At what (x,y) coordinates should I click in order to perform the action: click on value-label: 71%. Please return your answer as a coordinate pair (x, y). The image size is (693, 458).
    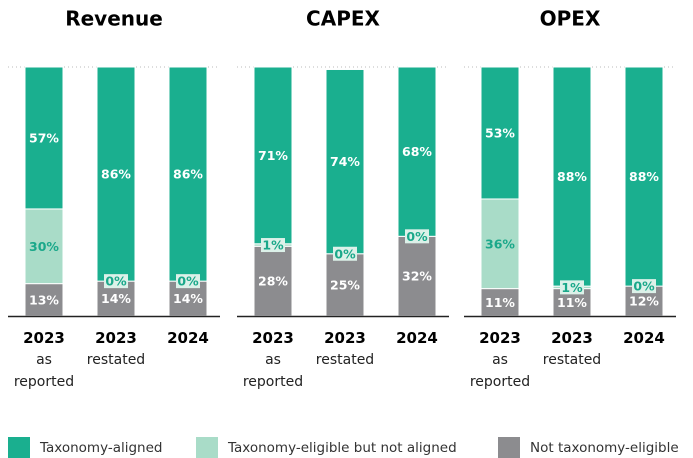
    Looking at the image, I should click on (273, 155).